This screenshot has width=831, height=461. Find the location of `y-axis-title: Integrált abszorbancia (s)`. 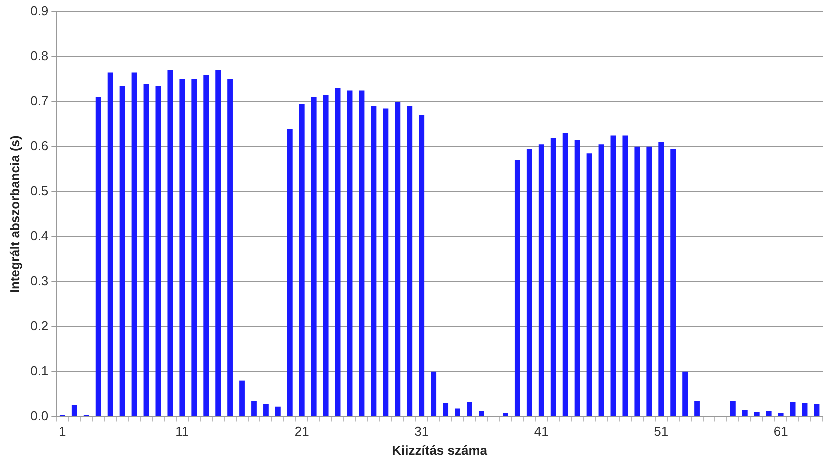

y-axis-title: Integrált abszorbancia (s) is located at coordinates (14, 215).